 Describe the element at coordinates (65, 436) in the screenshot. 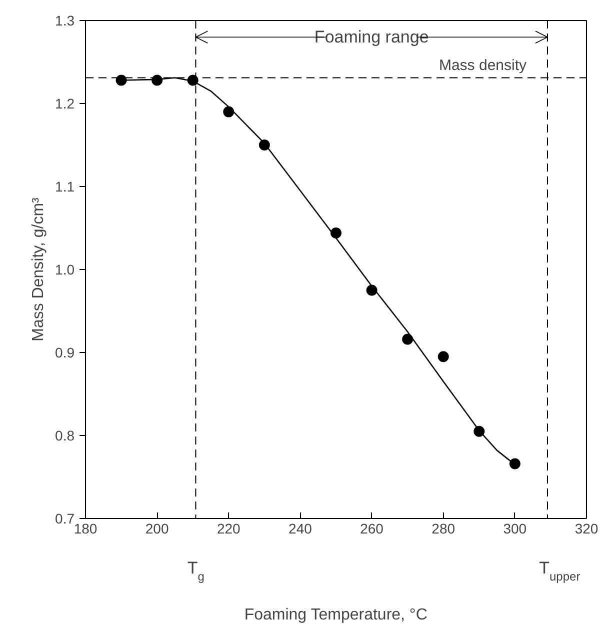

I see `y-tick-label: 0.8` at that location.